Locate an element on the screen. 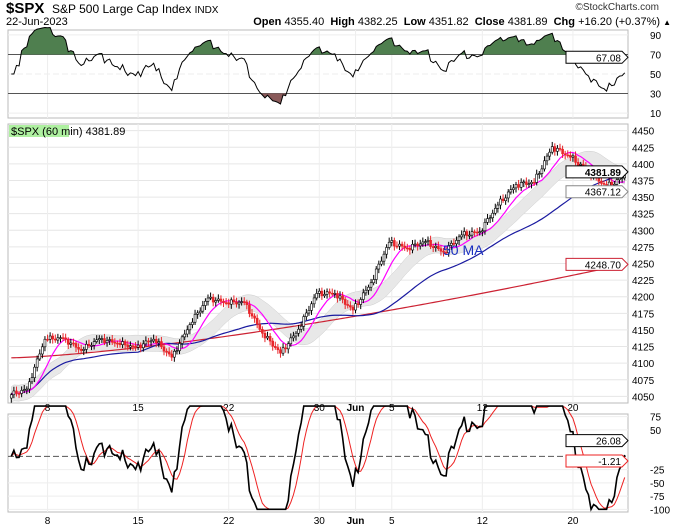 The width and height of the screenshot is (689, 531). osc-last-label-box is located at coordinates (597, 441).